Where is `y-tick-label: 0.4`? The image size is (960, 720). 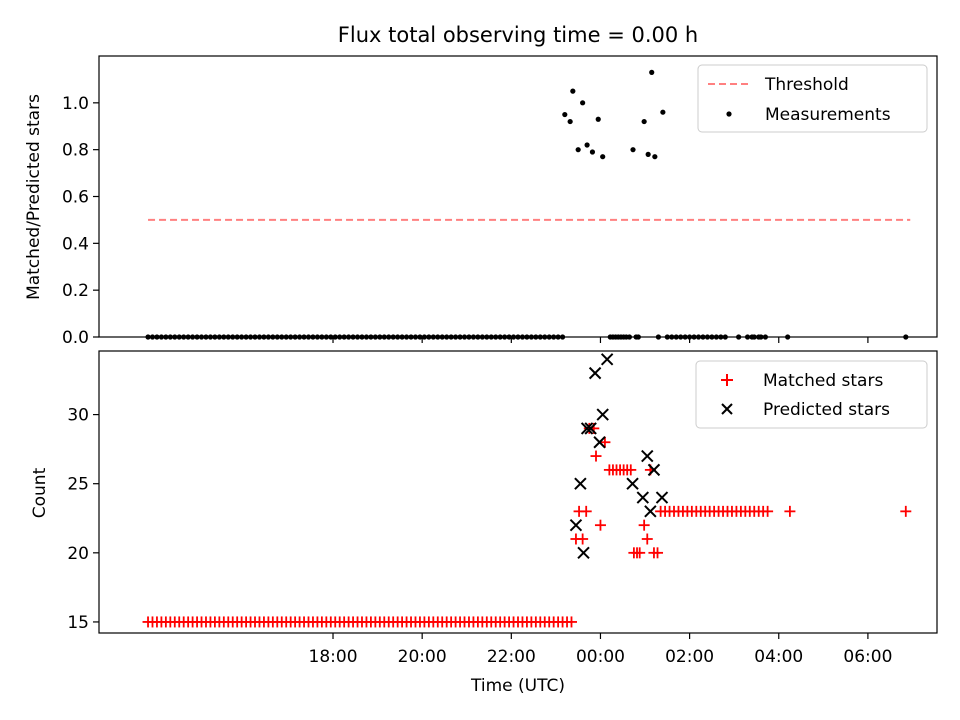 y-tick-label: 0.4 is located at coordinates (75, 244).